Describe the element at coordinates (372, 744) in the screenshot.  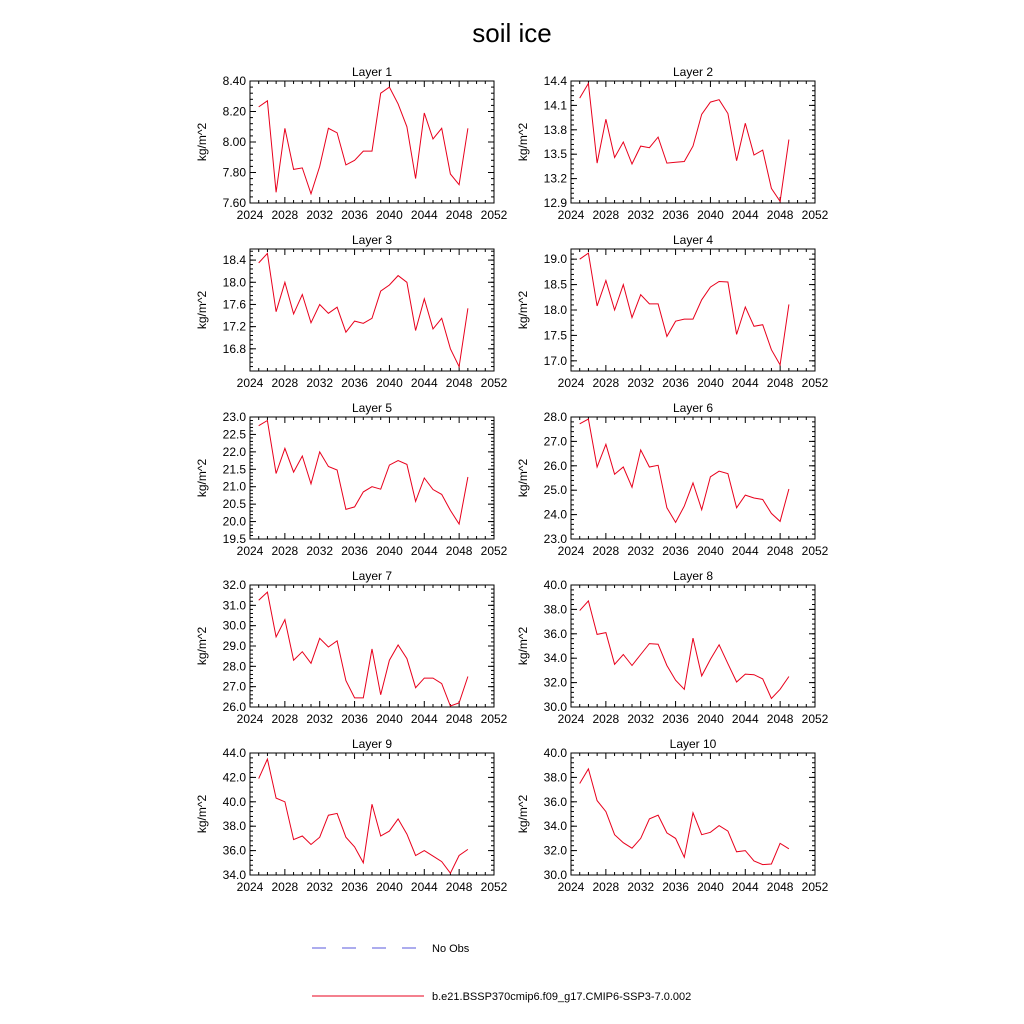
I see `panel-title: Layer 9` at that location.